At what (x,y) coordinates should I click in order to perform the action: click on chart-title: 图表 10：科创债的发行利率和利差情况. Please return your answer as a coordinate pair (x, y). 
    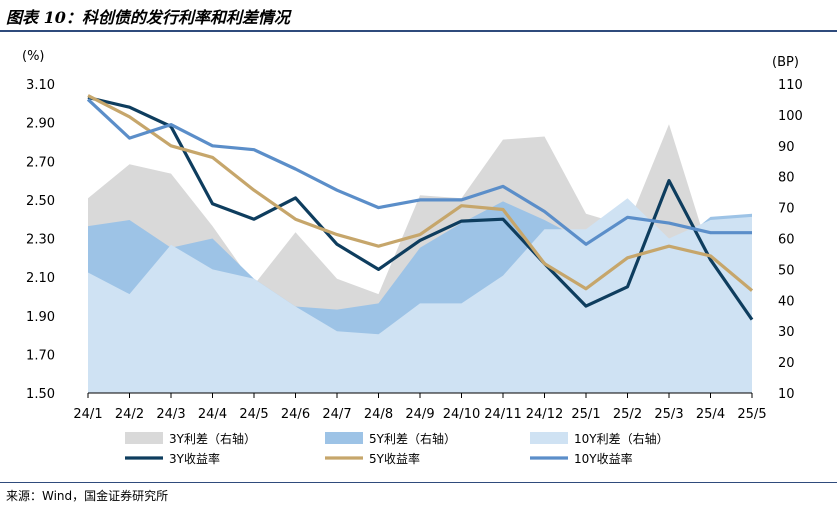
    Looking at the image, I should click on (148, 17).